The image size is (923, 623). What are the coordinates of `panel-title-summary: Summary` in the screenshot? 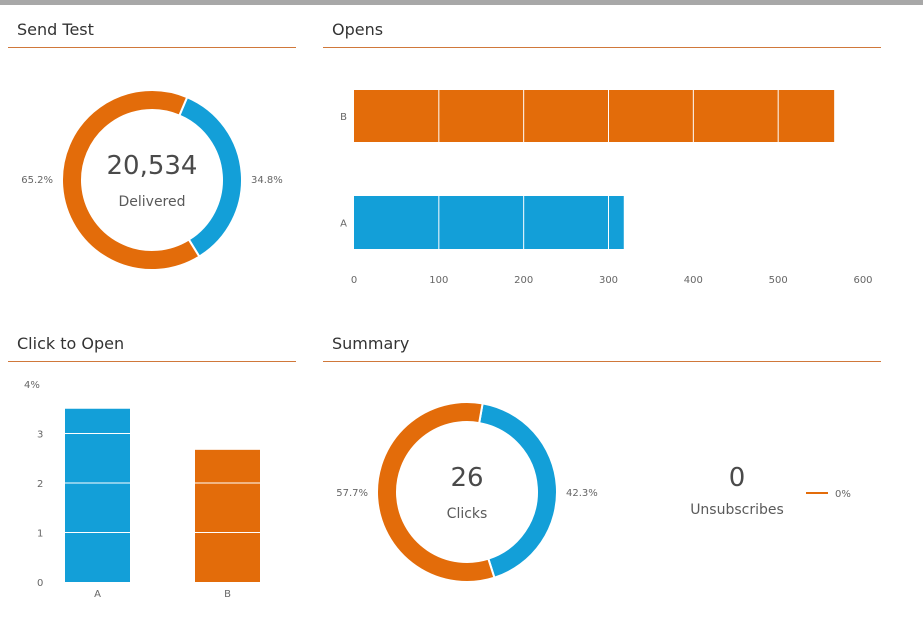 It's located at (371, 343).